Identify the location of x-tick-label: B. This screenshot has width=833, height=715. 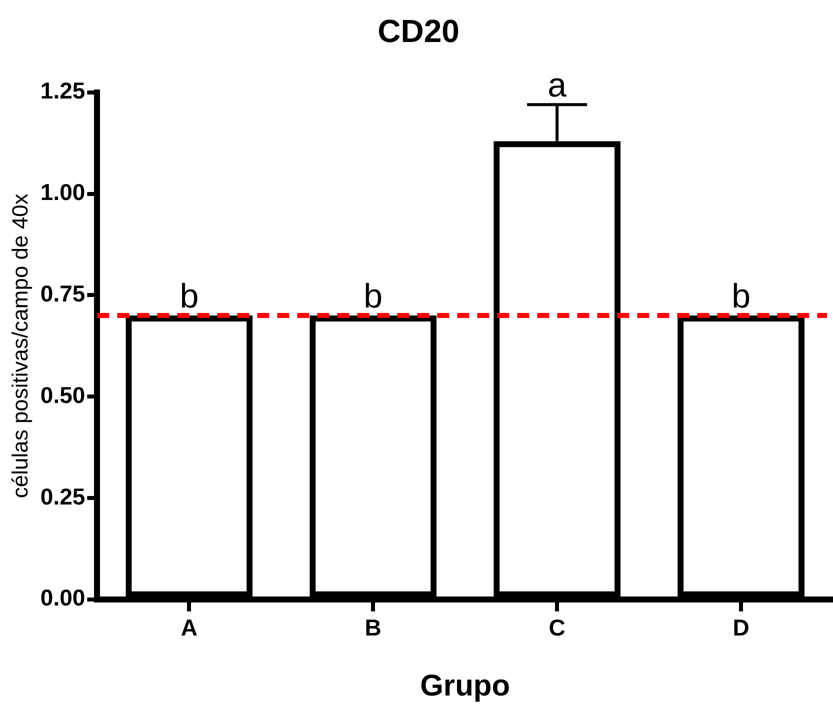
(373, 627).